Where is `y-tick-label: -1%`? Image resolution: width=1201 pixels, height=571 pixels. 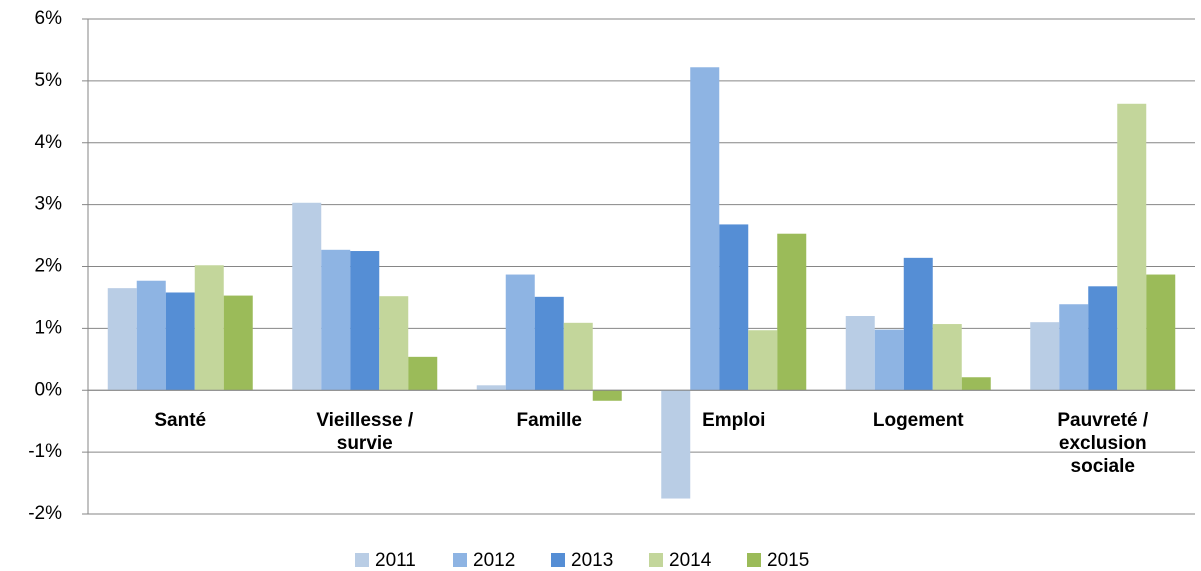 y-tick-label: -1% is located at coordinates (45, 451).